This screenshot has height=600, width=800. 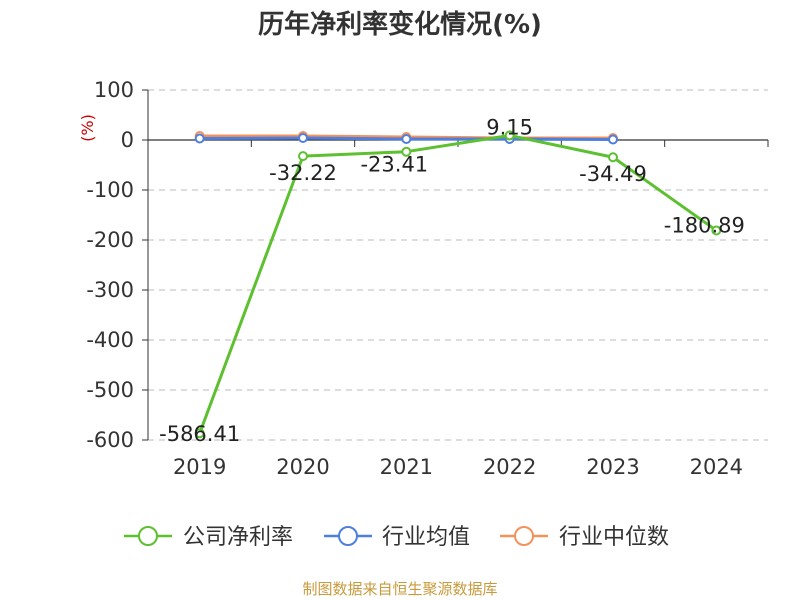 I want to click on data-label: -586.41, so click(x=199, y=434).